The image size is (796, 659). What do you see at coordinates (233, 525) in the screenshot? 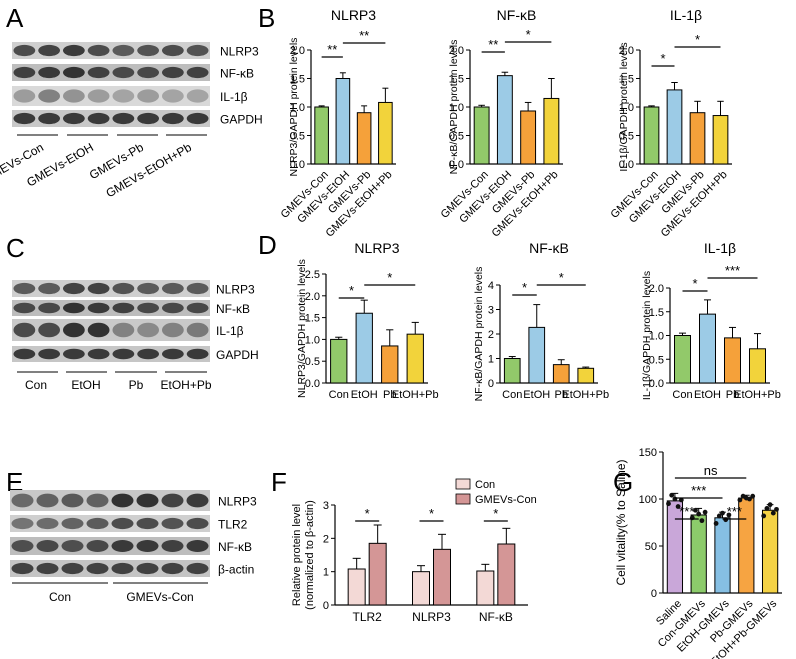
I see `blot-label-1: TLR2` at bounding box center [233, 525].